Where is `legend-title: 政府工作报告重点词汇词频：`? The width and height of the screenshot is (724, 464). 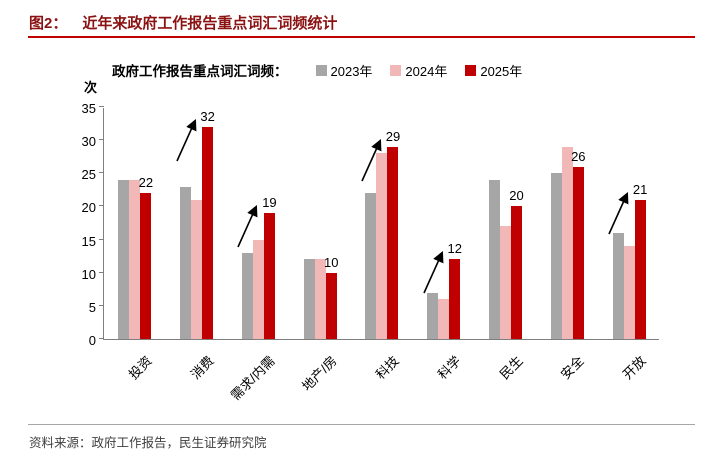
legend-title: 政府工作报告重点词汇词频： is located at coordinates (200, 71).